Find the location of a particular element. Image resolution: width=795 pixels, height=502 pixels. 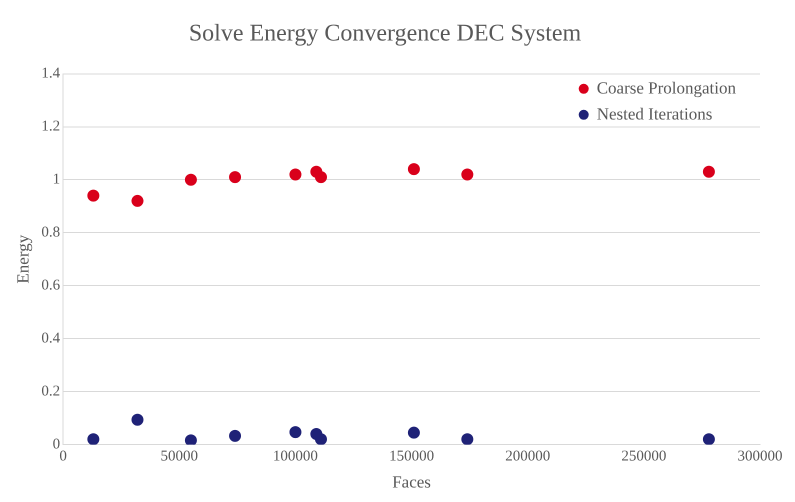

x-tick-label: 200000 is located at coordinates (527, 456).